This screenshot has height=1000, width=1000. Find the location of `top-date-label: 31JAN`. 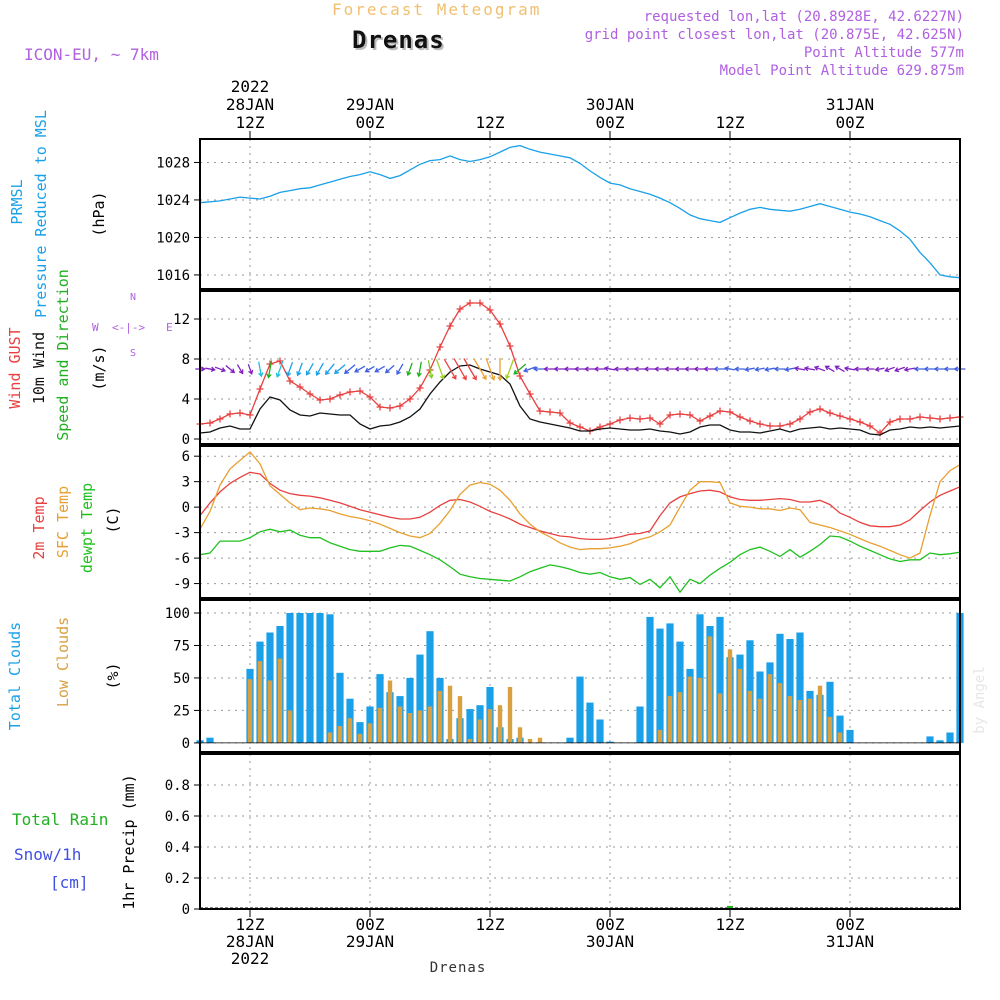

top-date-label: 31JAN is located at coordinates (850, 104).